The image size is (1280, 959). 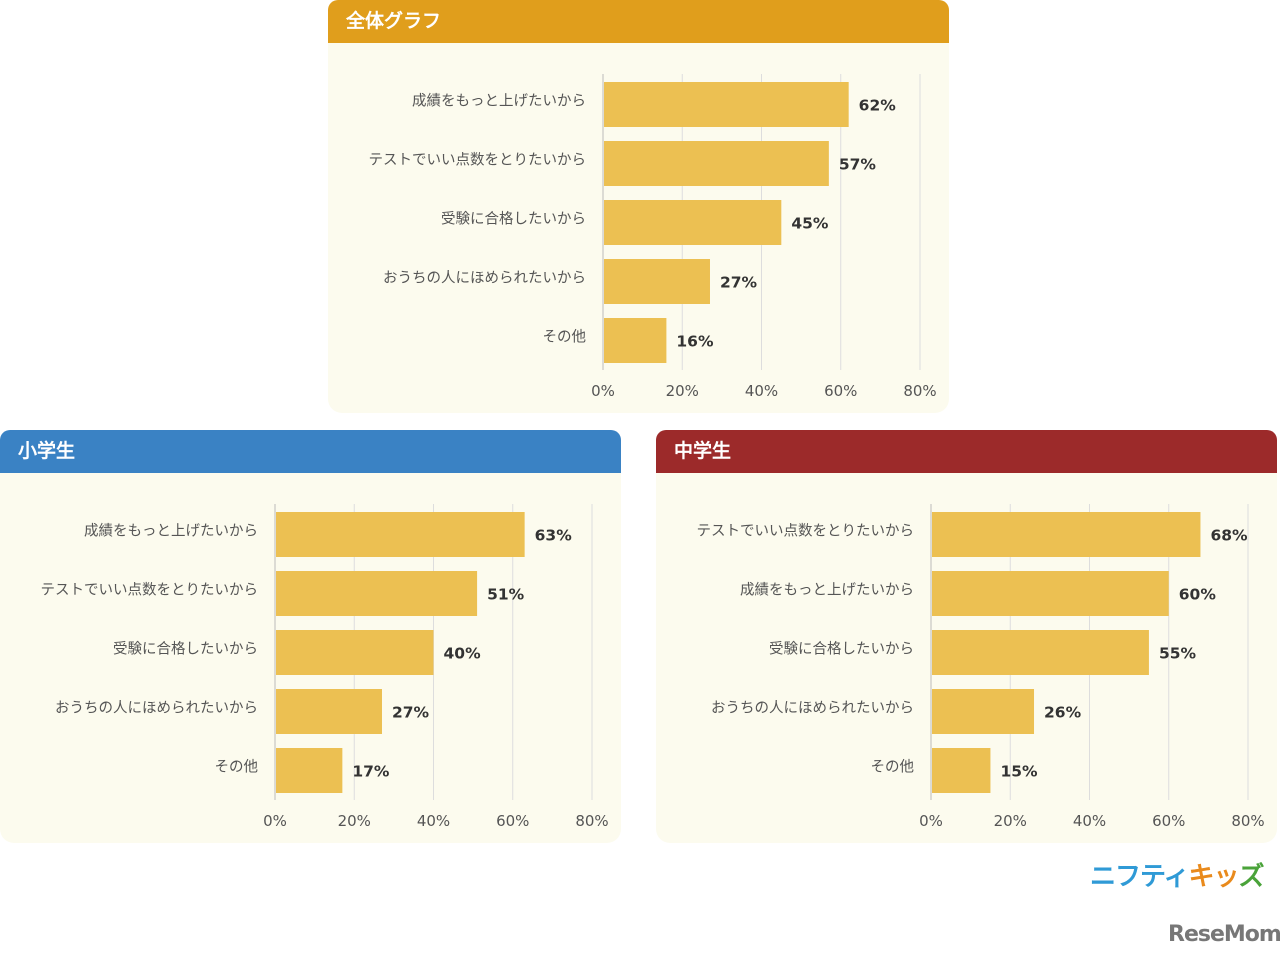 I want to click on data-label: 26%, so click(x=1063, y=713).